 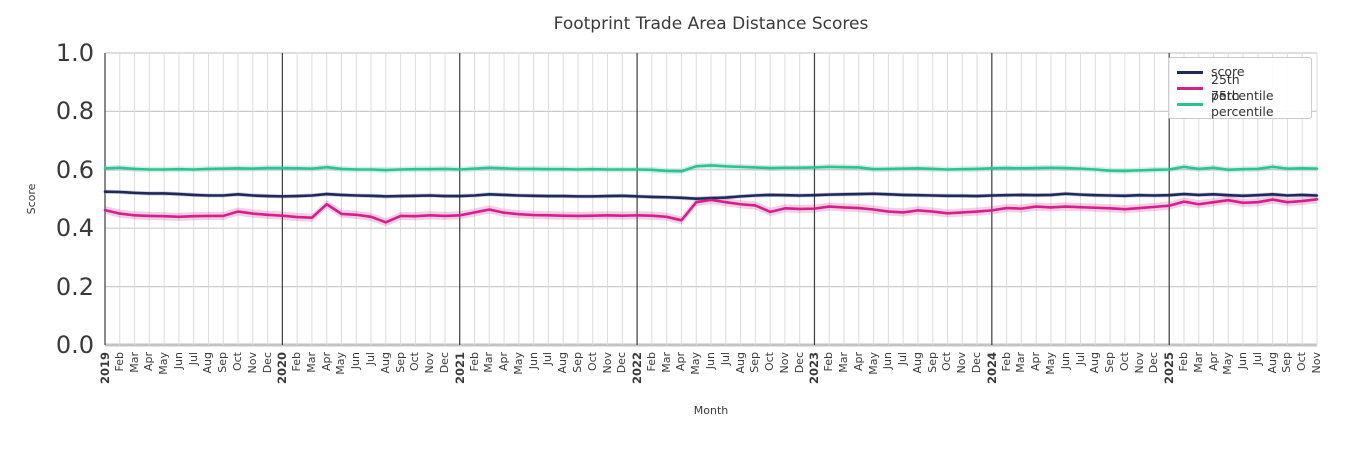 I want to click on band-25th-percentile, so click(x=711, y=211).